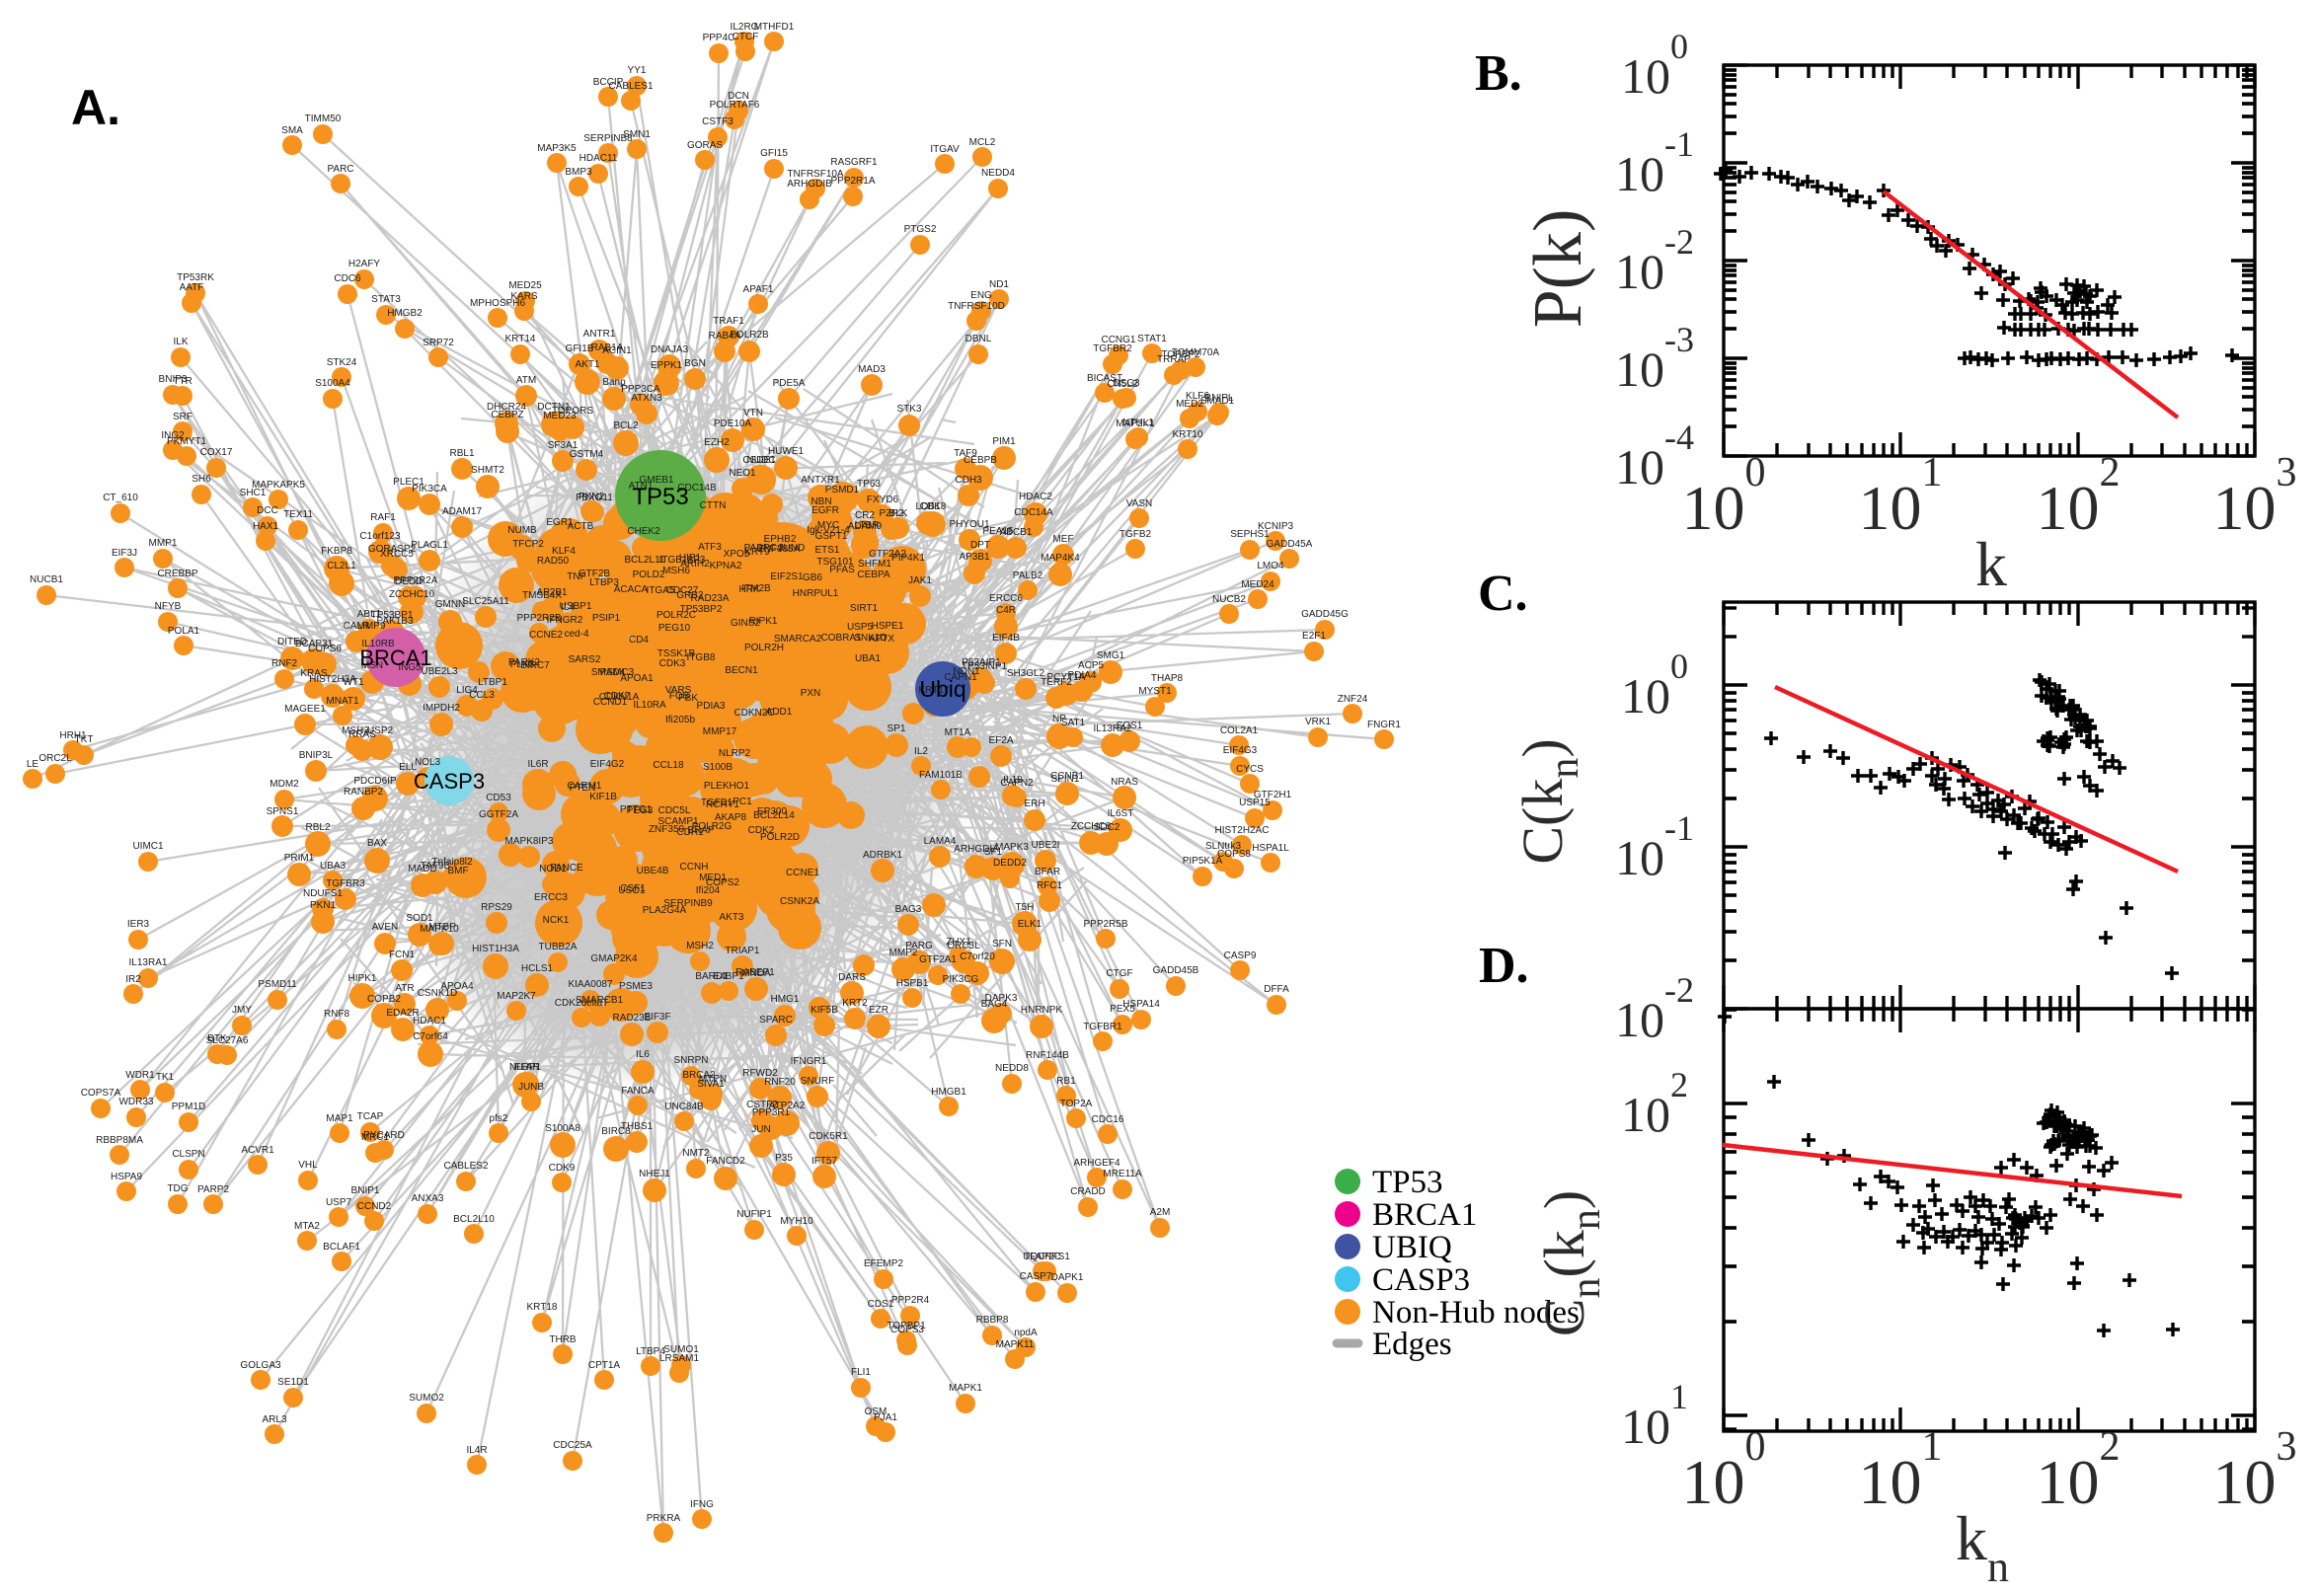 This screenshot has width=2316, height=1596. What do you see at coordinates (1026, 673) in the screenshot?
I see `svg-text: SH3GL2` at bounding box center [1026, 673].